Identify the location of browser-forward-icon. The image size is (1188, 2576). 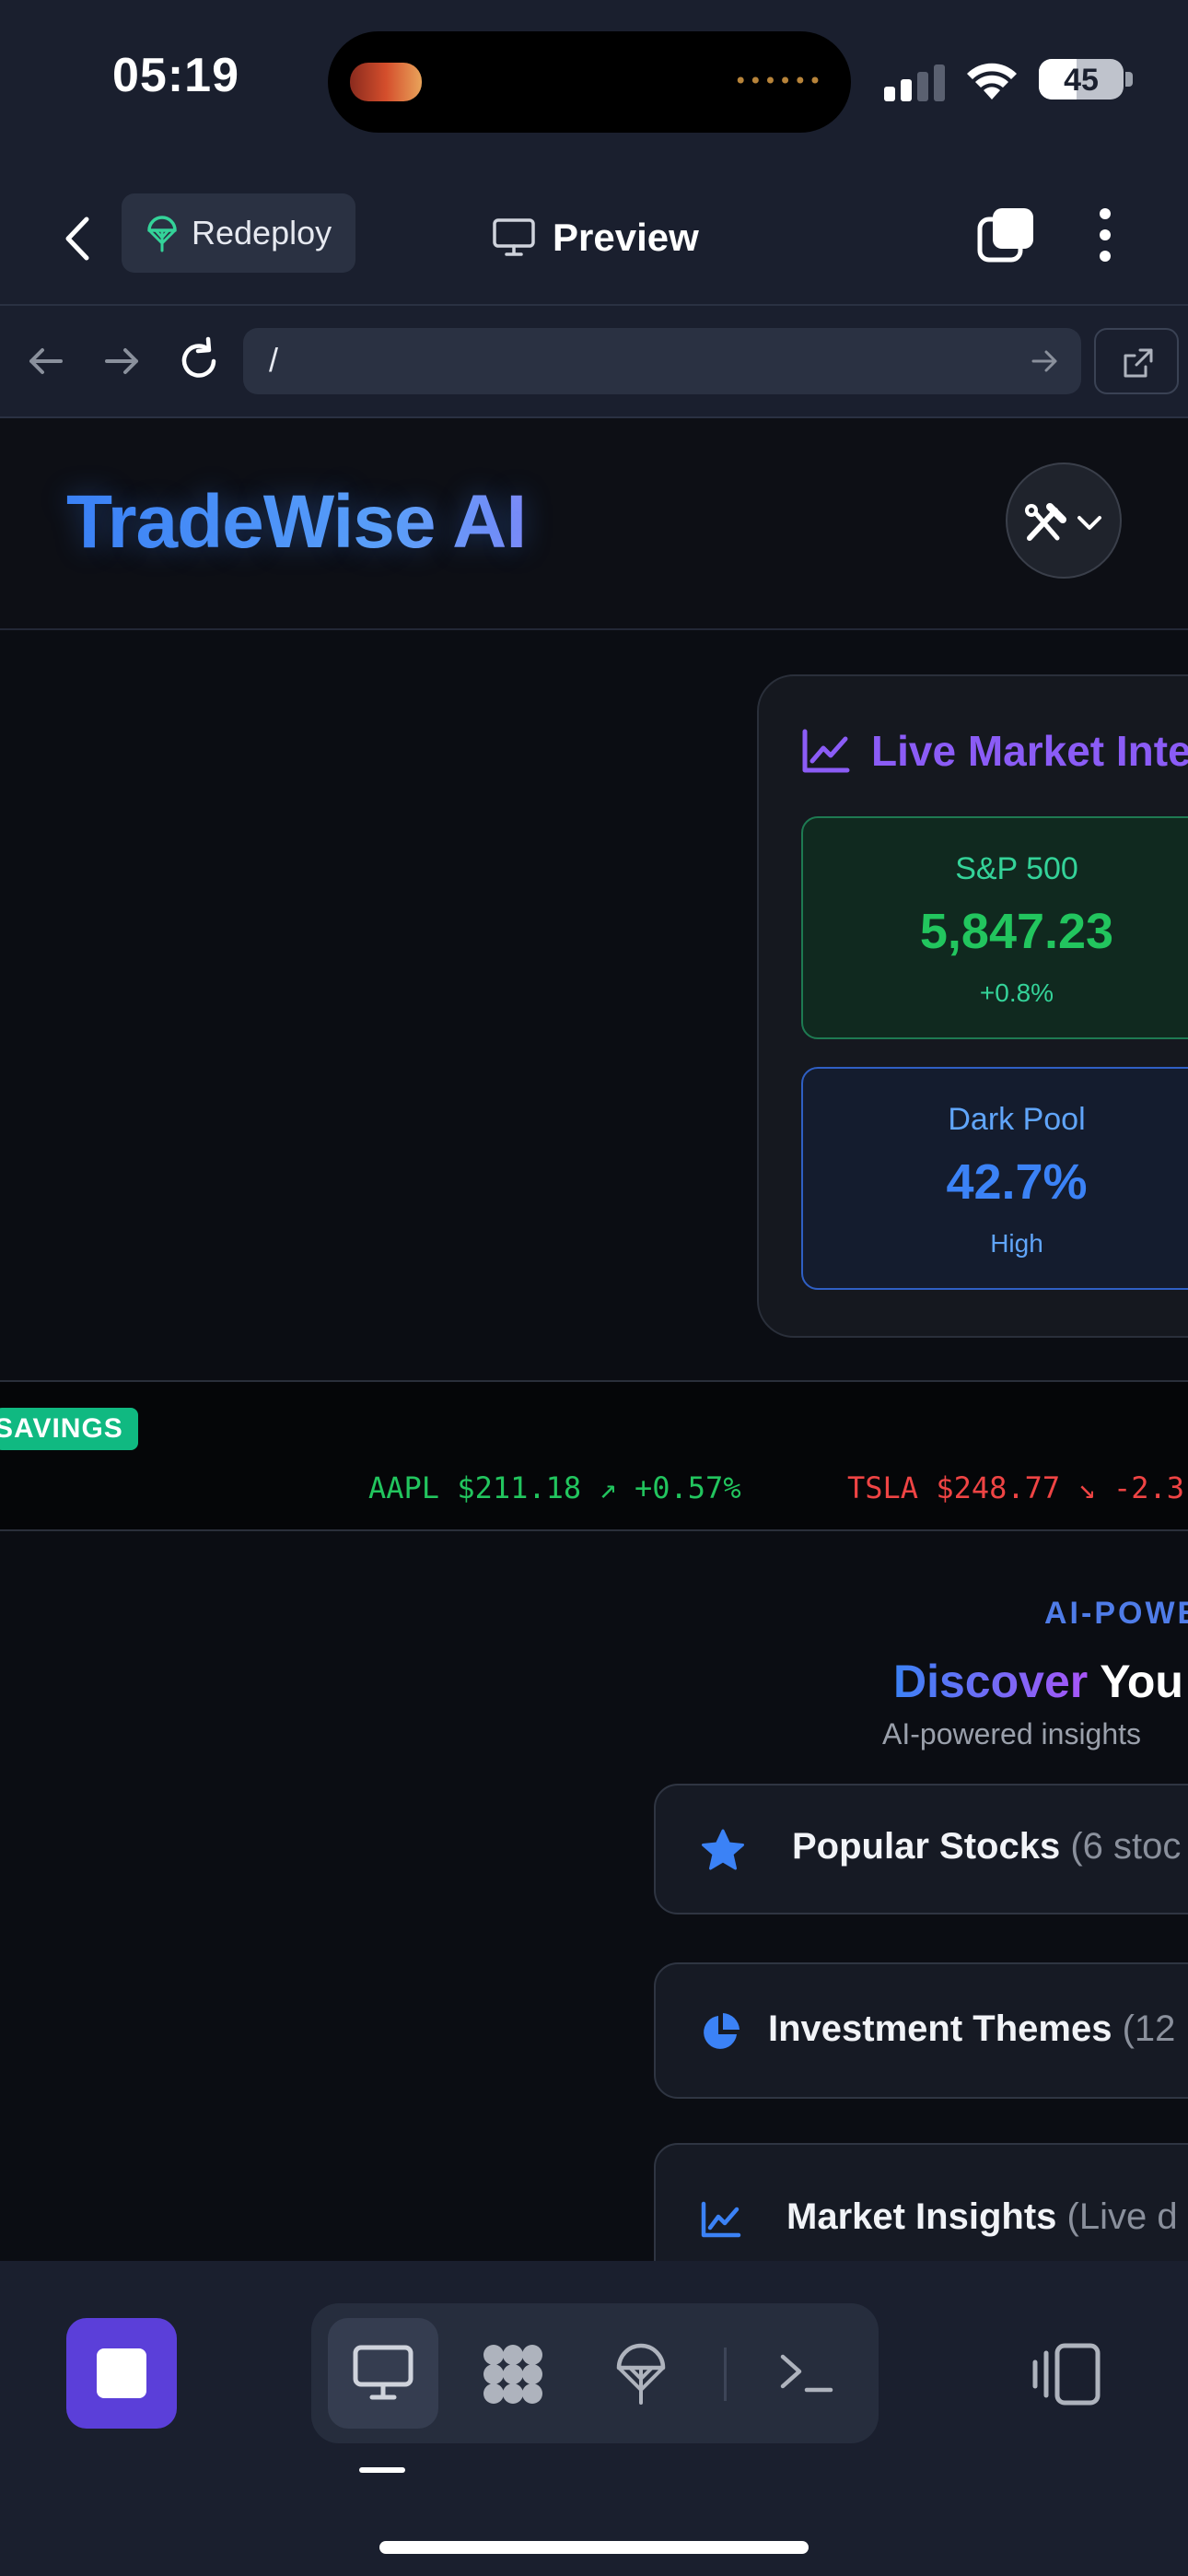
(121, 361).